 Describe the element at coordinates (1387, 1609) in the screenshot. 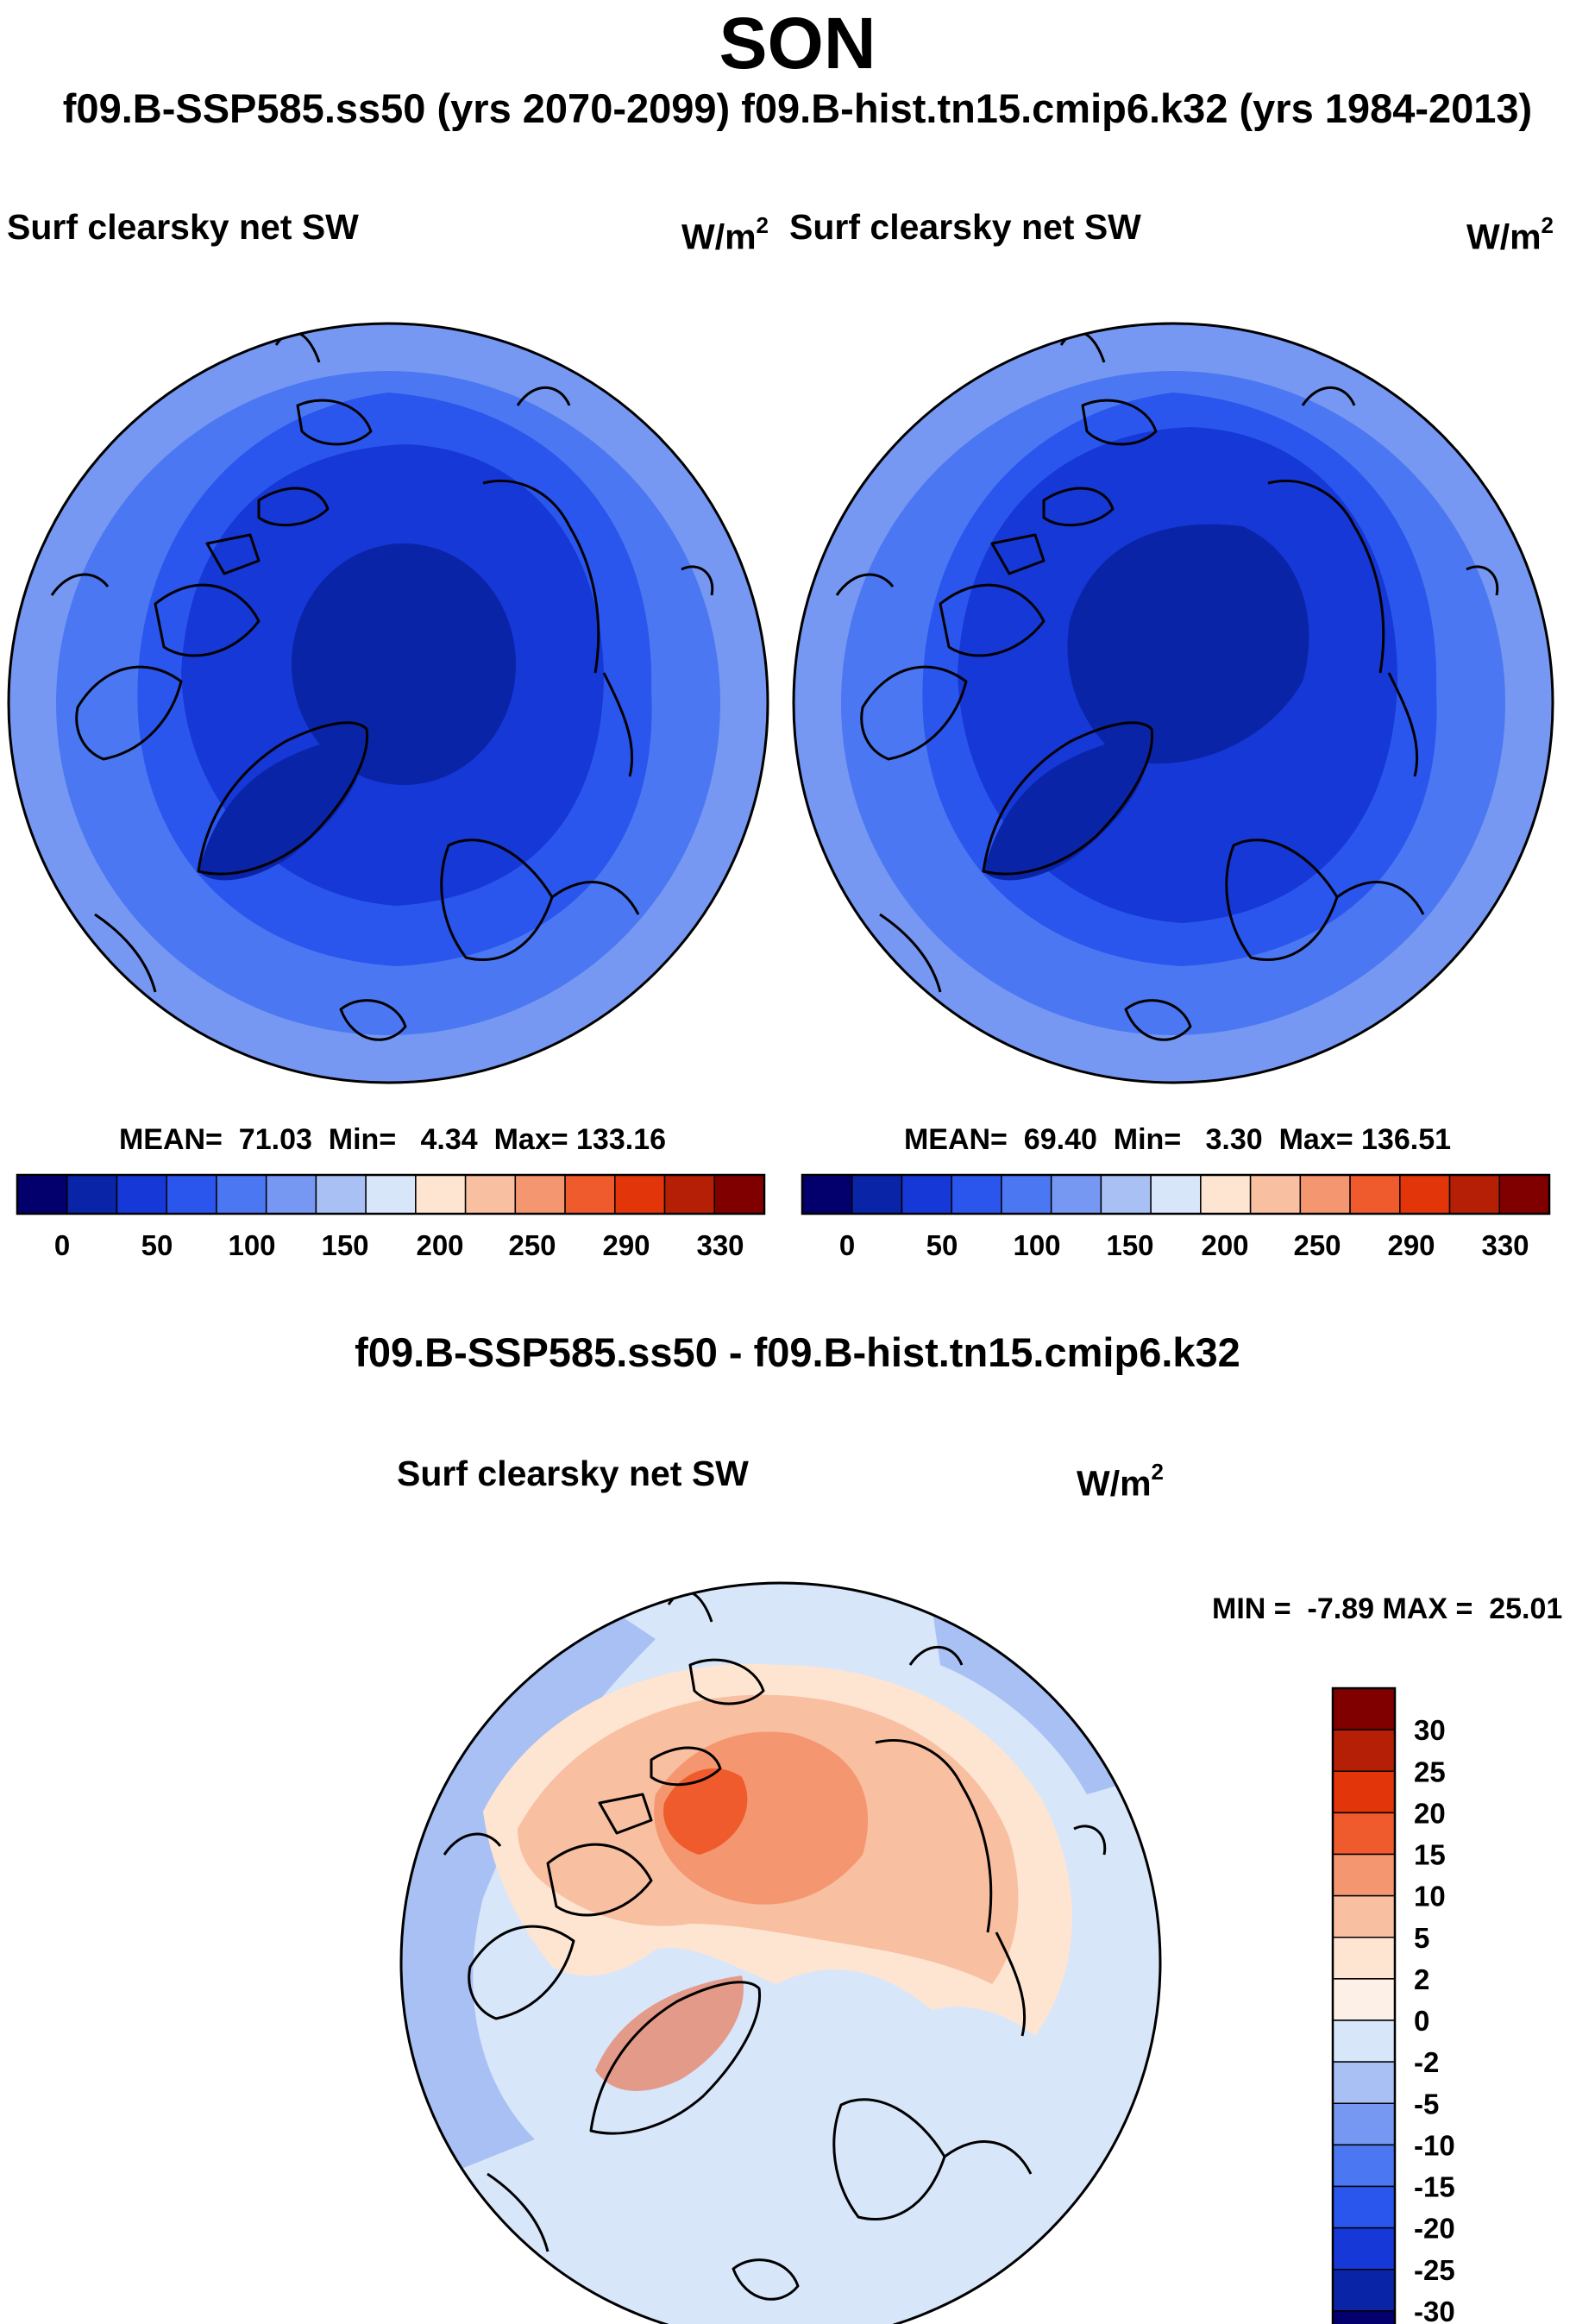

I see `diff-minmax: MIN = -7.89 MAX = 25.01` at that location.